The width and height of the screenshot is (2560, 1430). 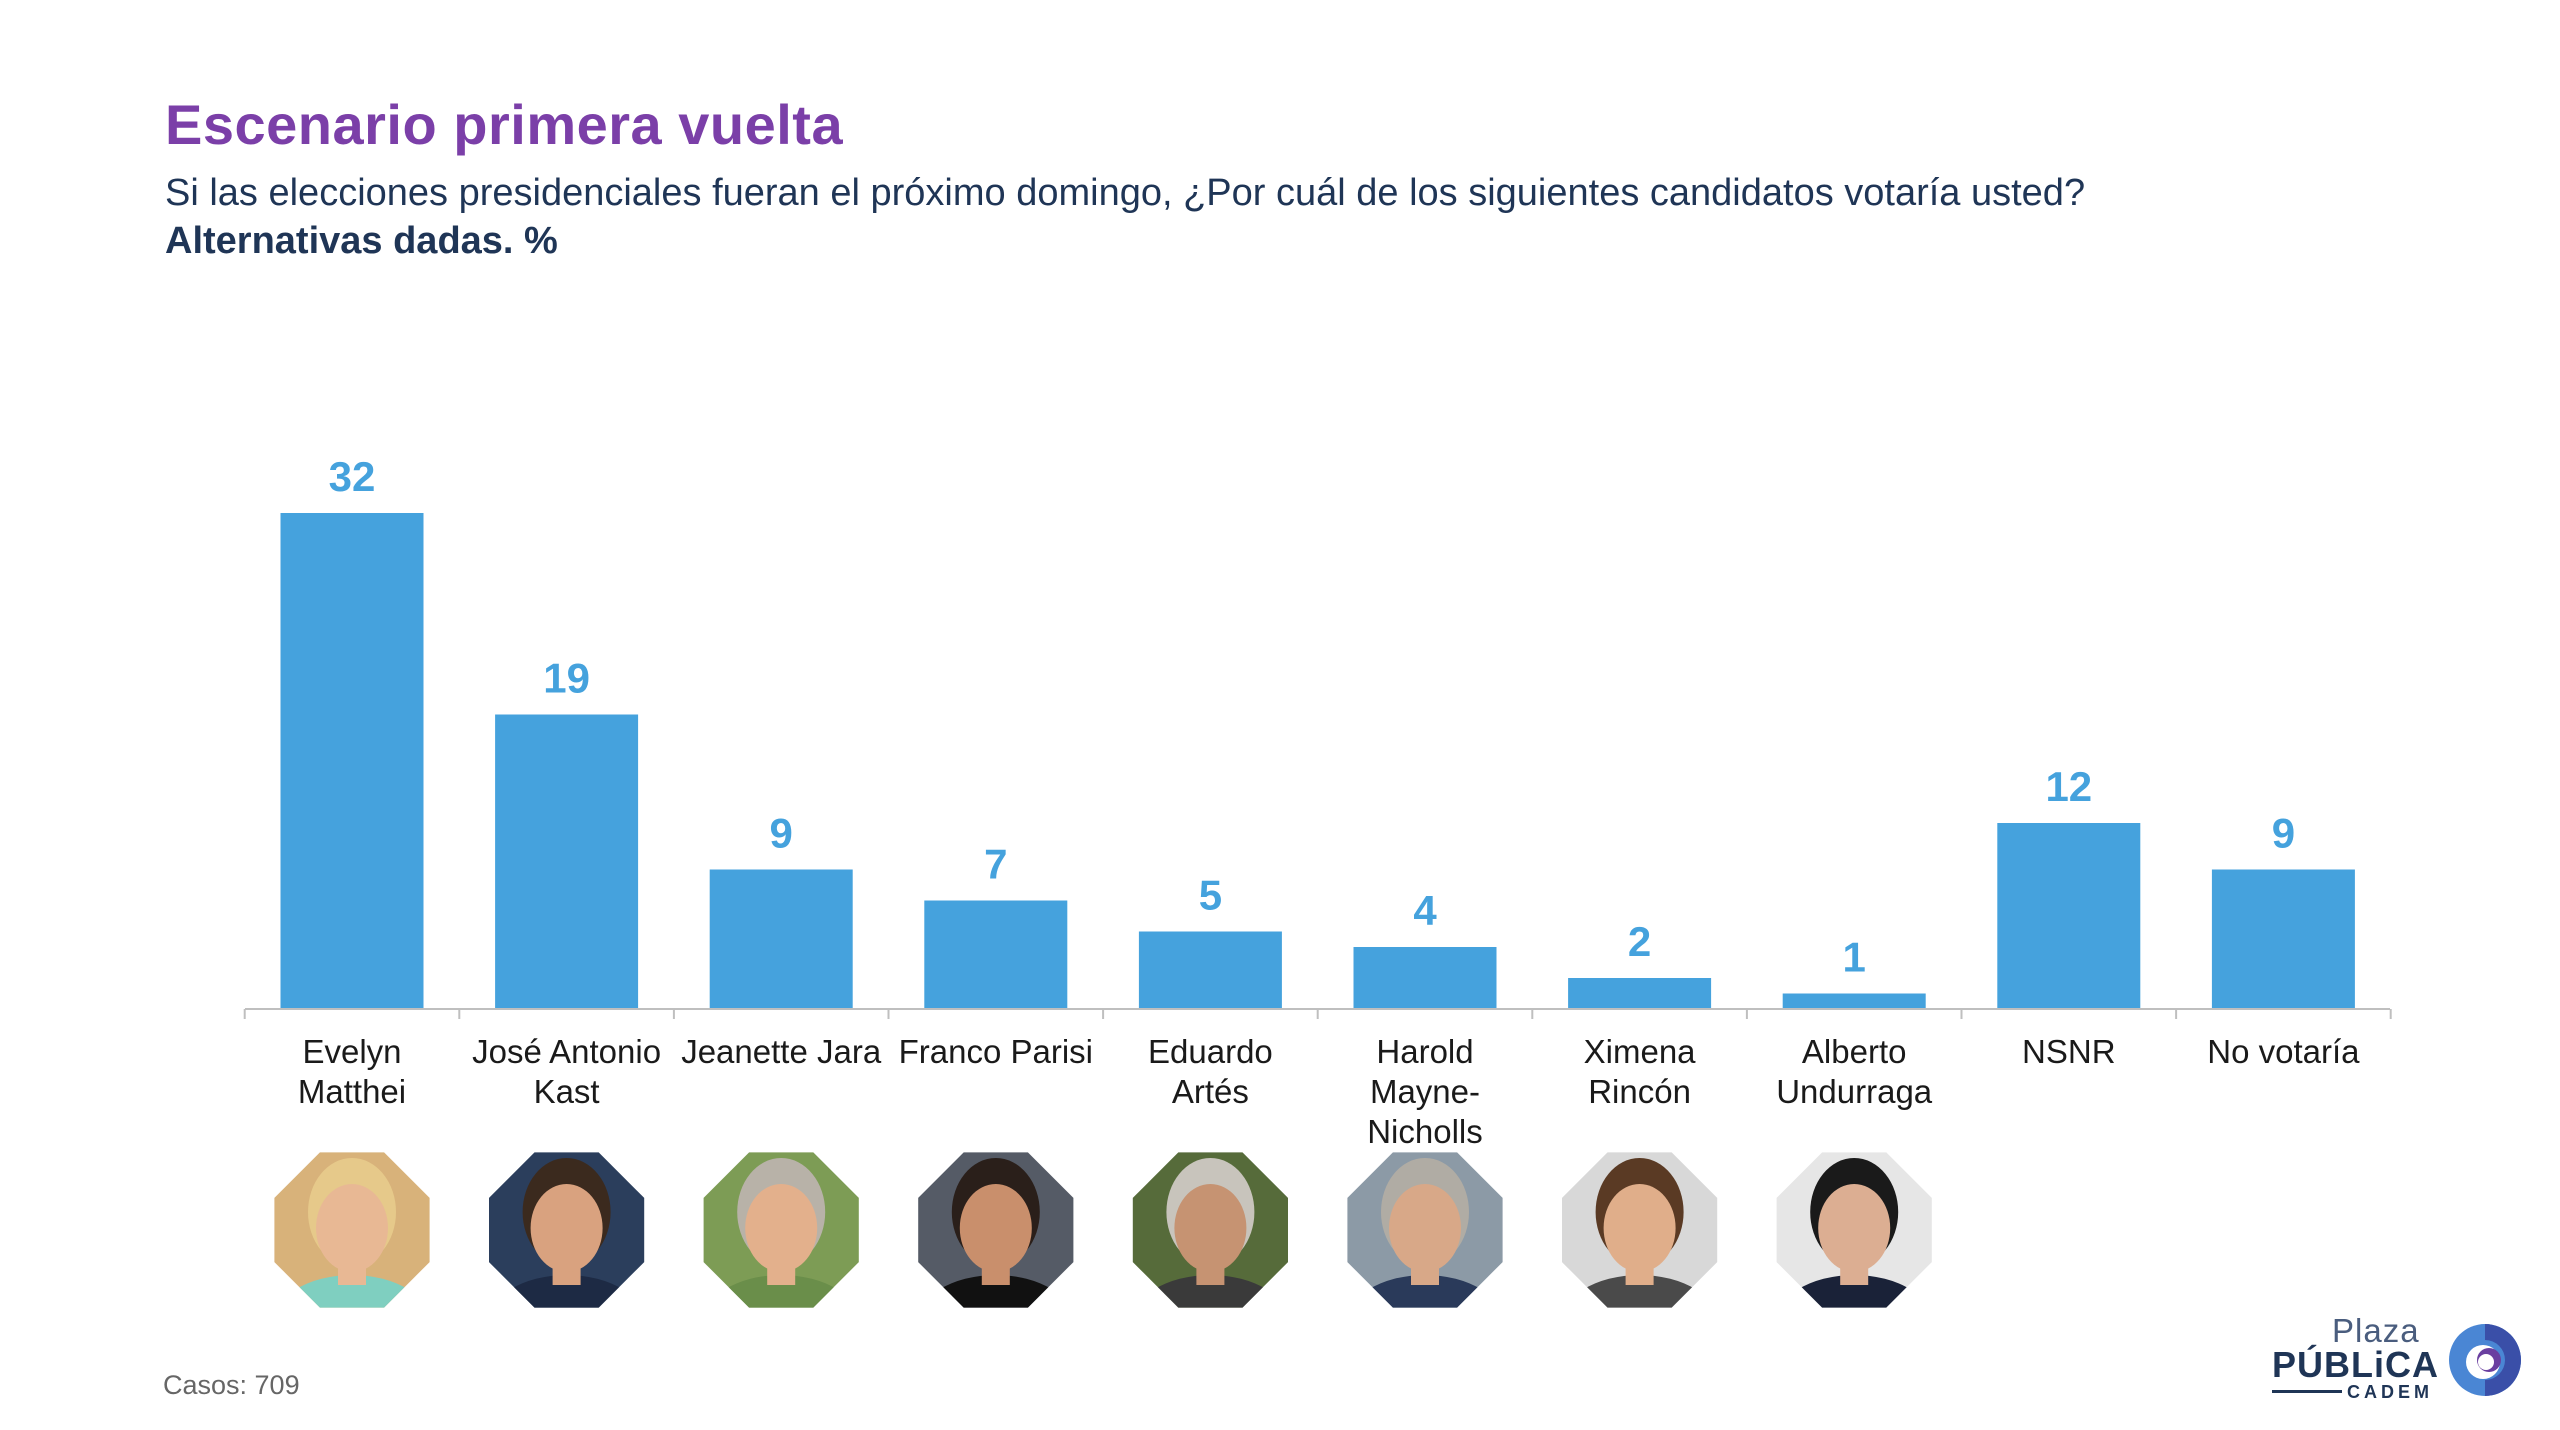 I want to click on category-label: No votaría, so click(x=2283, y=1051).